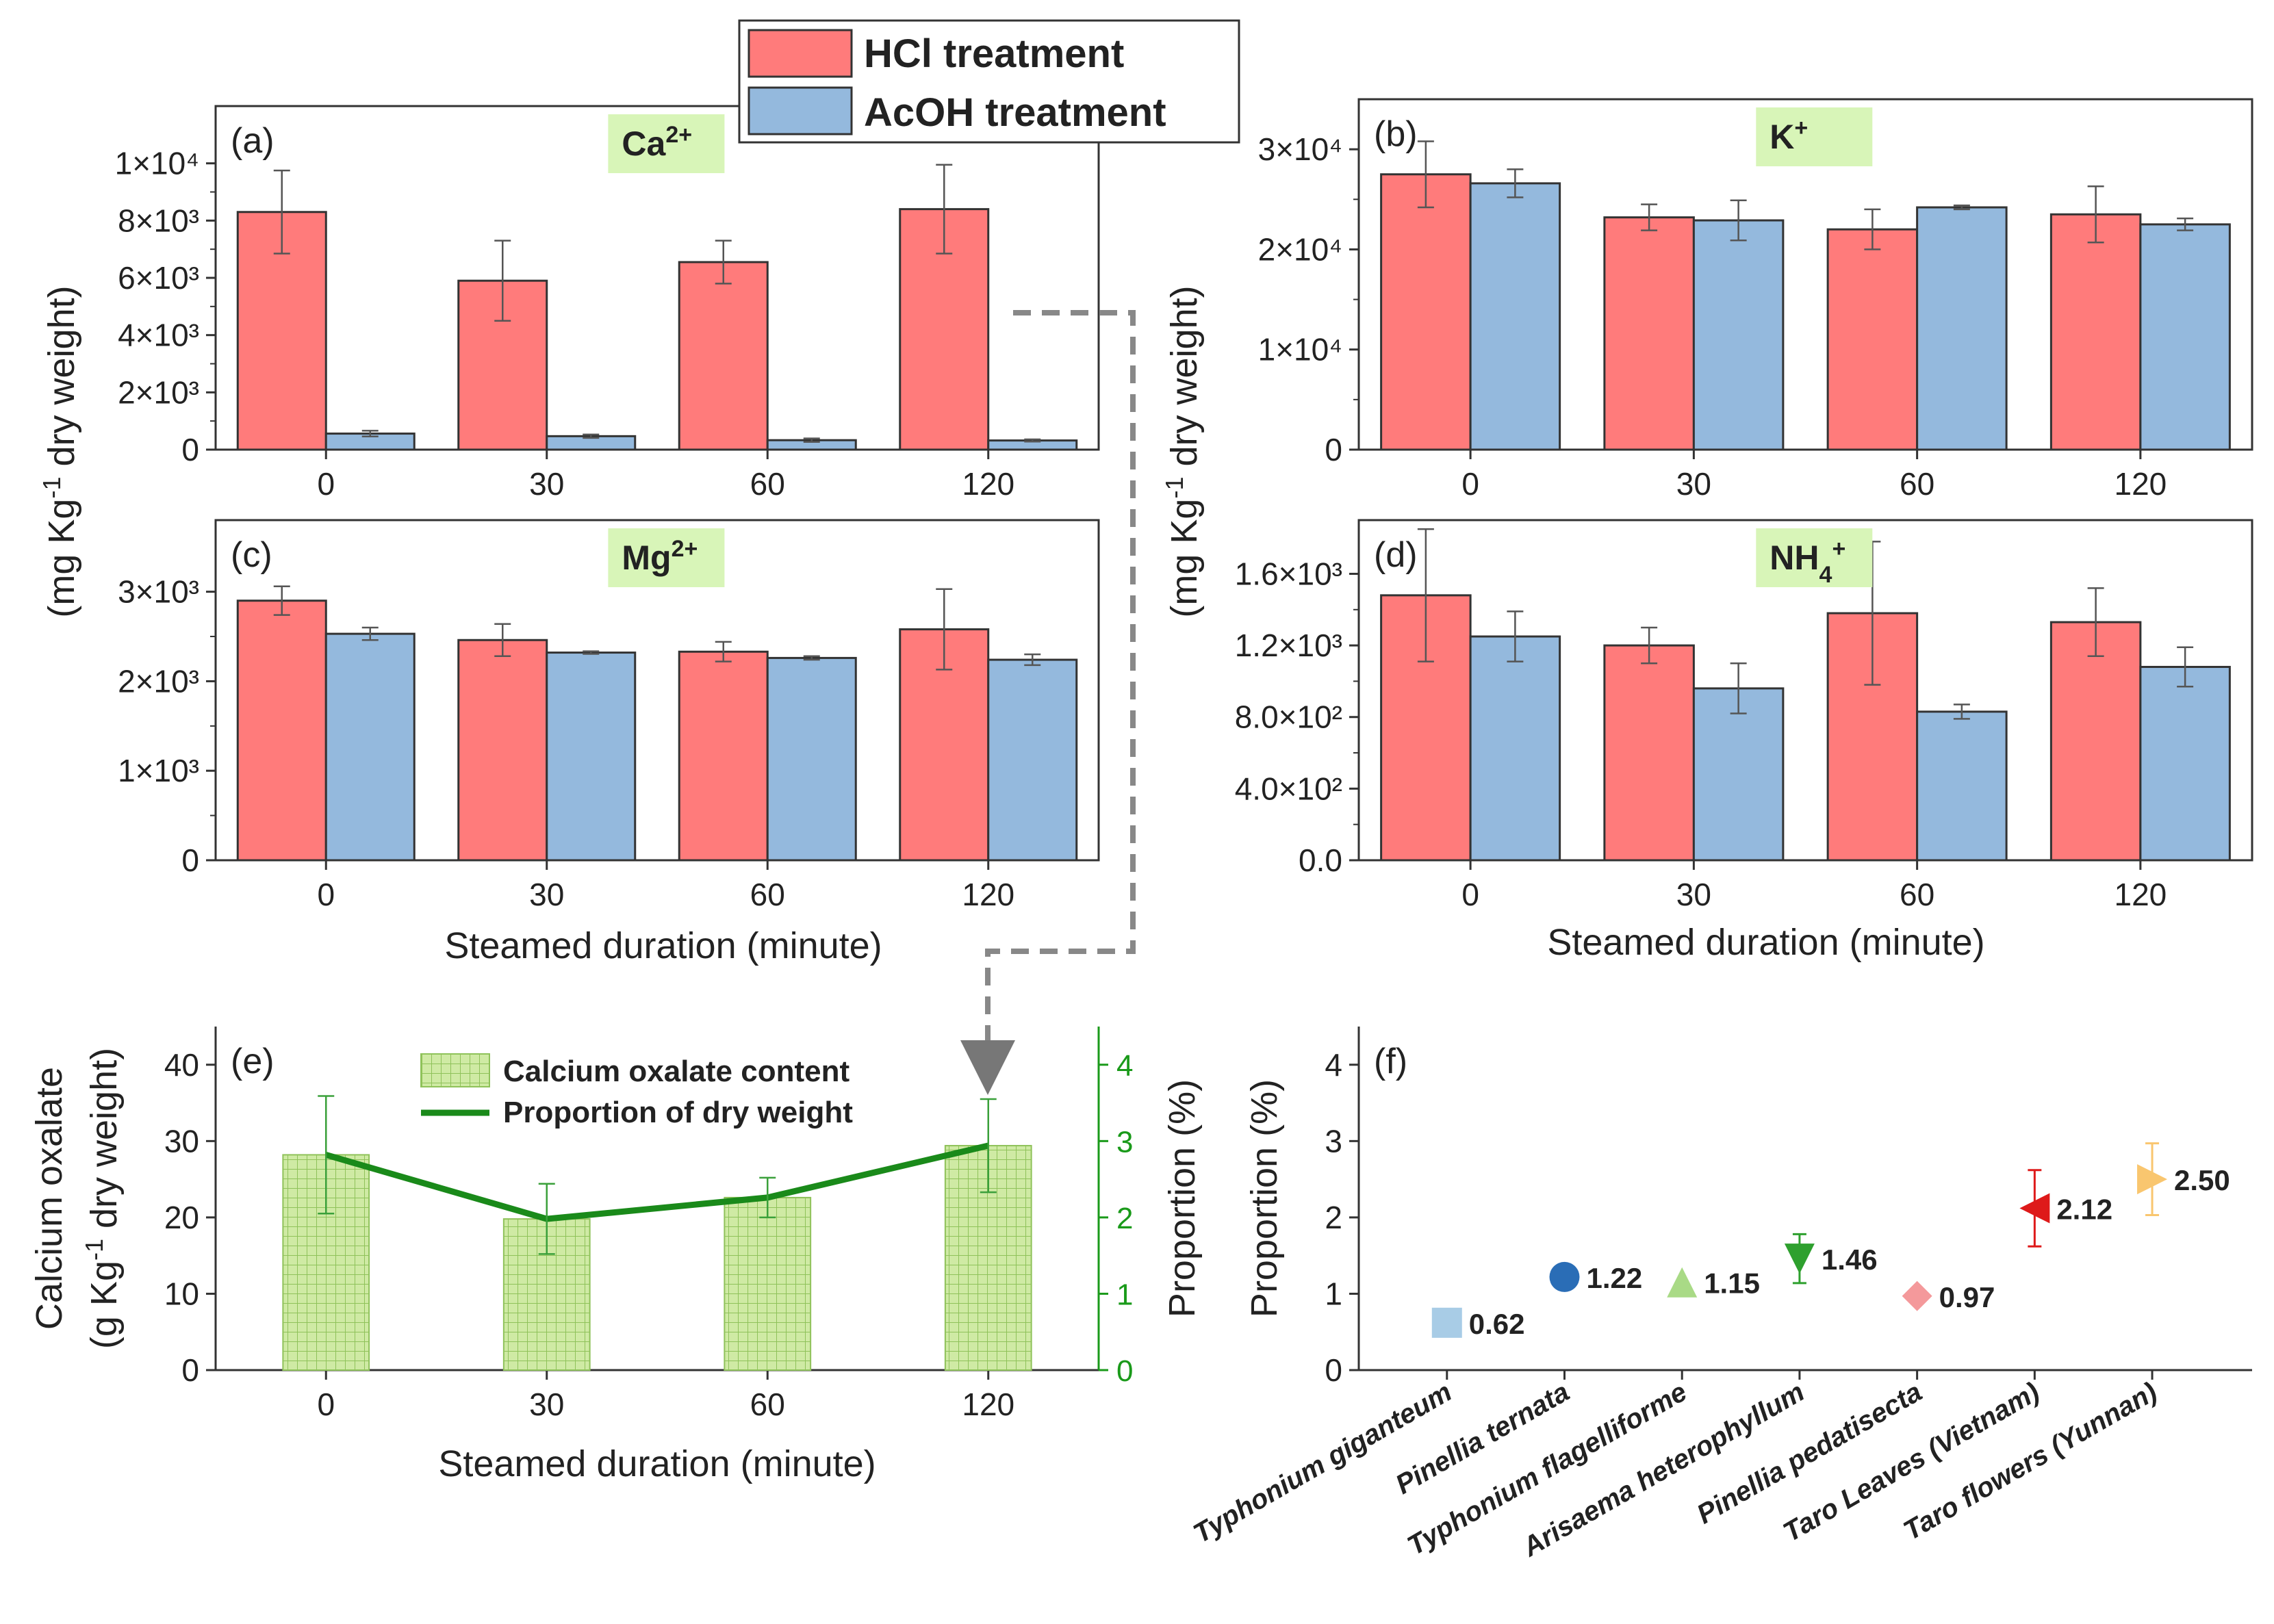 This screenshot has width=2274, height=1624. Describe the element at coordinates (657, 142) in the screenshot. I see `ion-label: Ca2+` at that location.